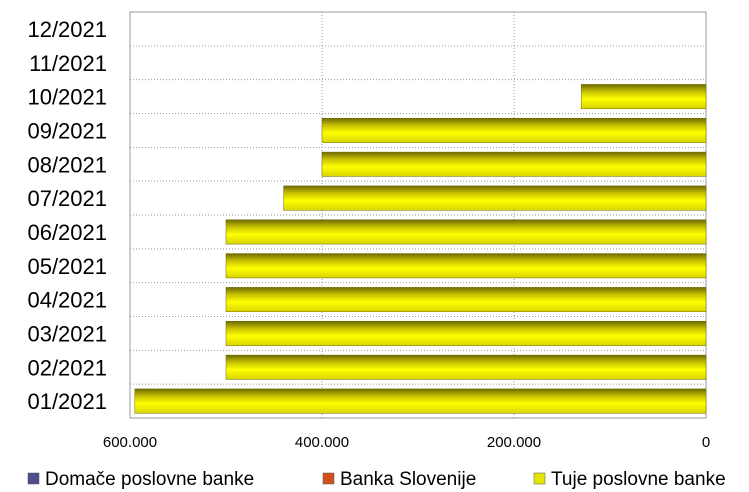 This screenshot has width=749, height=492. I want to click on bar-04-2021, so click(466, 300).